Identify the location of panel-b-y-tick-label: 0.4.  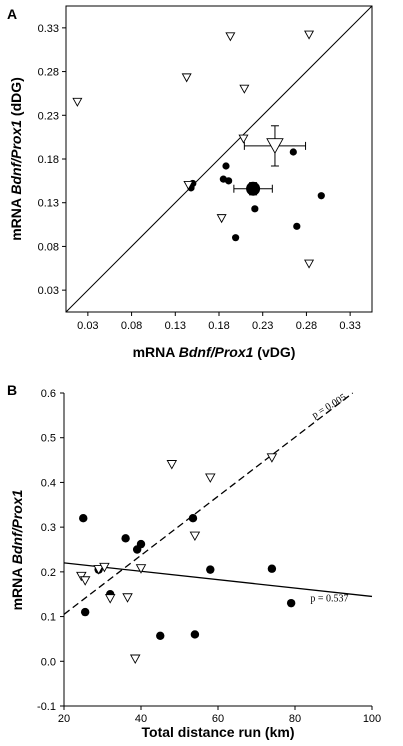
(48, 483).